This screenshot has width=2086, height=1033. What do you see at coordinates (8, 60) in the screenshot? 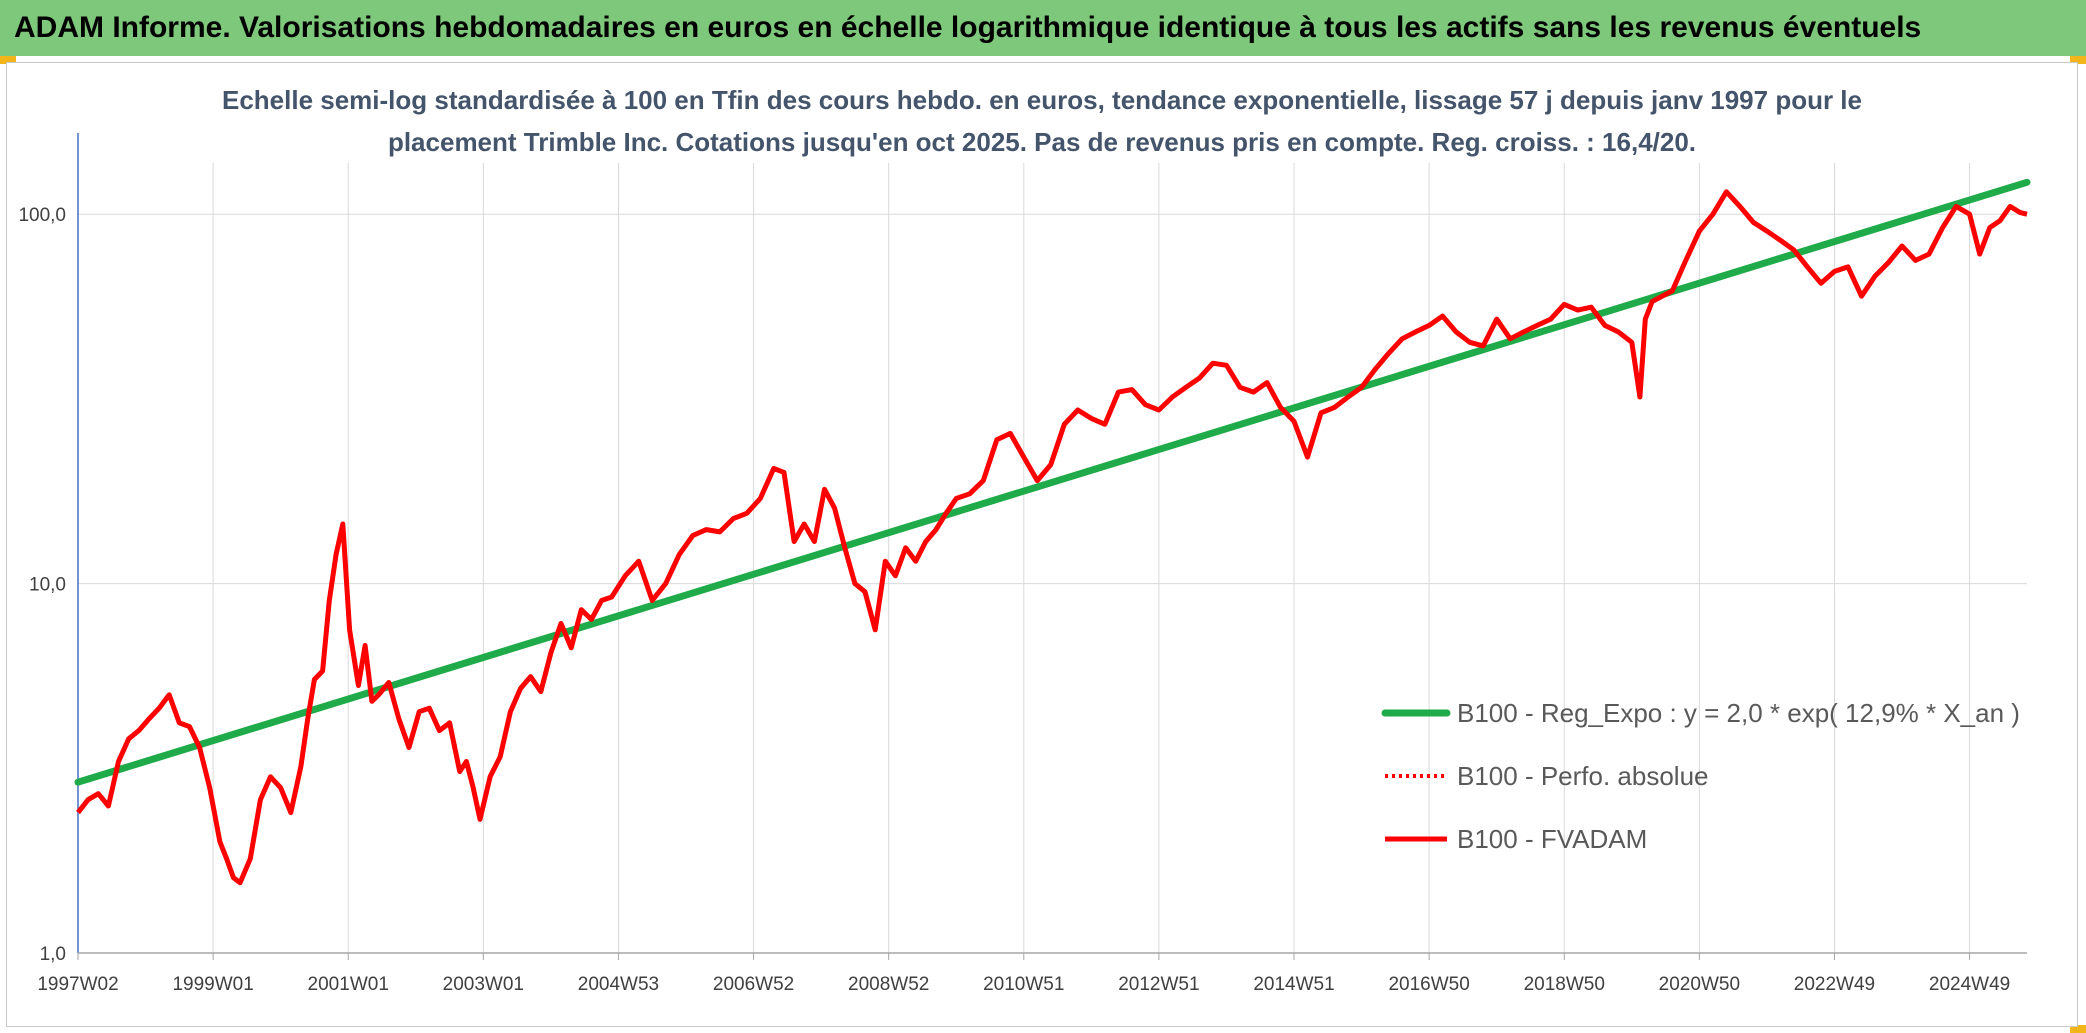
I see `corner-accent-left` at bounding box center [8, 60].